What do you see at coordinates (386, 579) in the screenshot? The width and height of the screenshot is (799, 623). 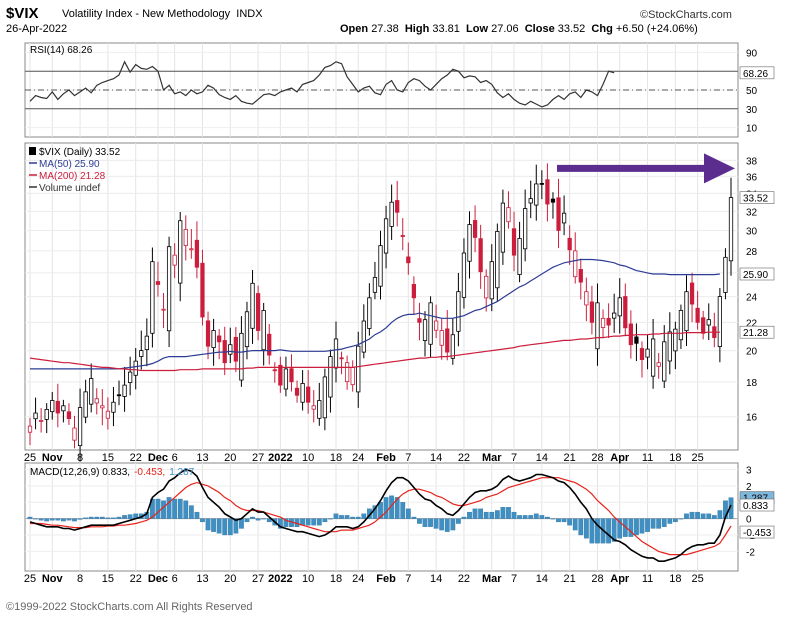 I see `x-tick-label: Feb` at bounding box center [386, 579].